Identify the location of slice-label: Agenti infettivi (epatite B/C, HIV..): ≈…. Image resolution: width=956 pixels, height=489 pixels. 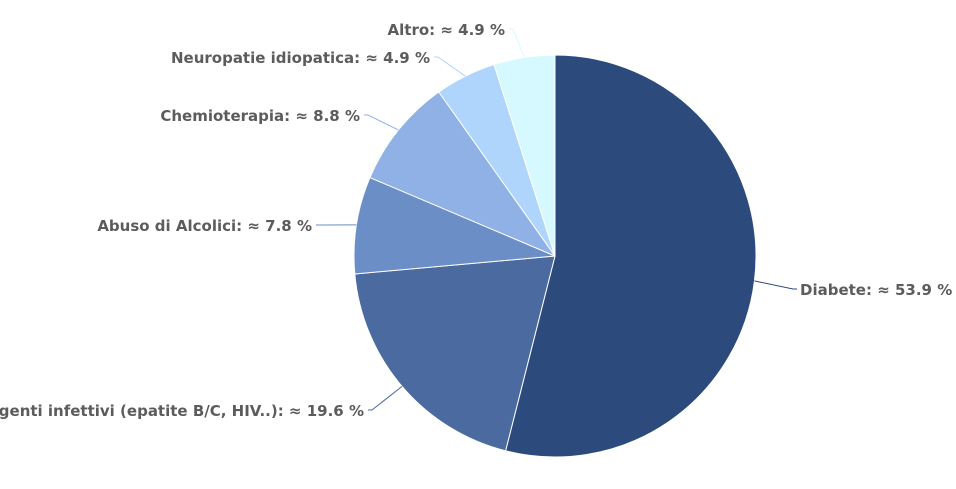
(182, 411).